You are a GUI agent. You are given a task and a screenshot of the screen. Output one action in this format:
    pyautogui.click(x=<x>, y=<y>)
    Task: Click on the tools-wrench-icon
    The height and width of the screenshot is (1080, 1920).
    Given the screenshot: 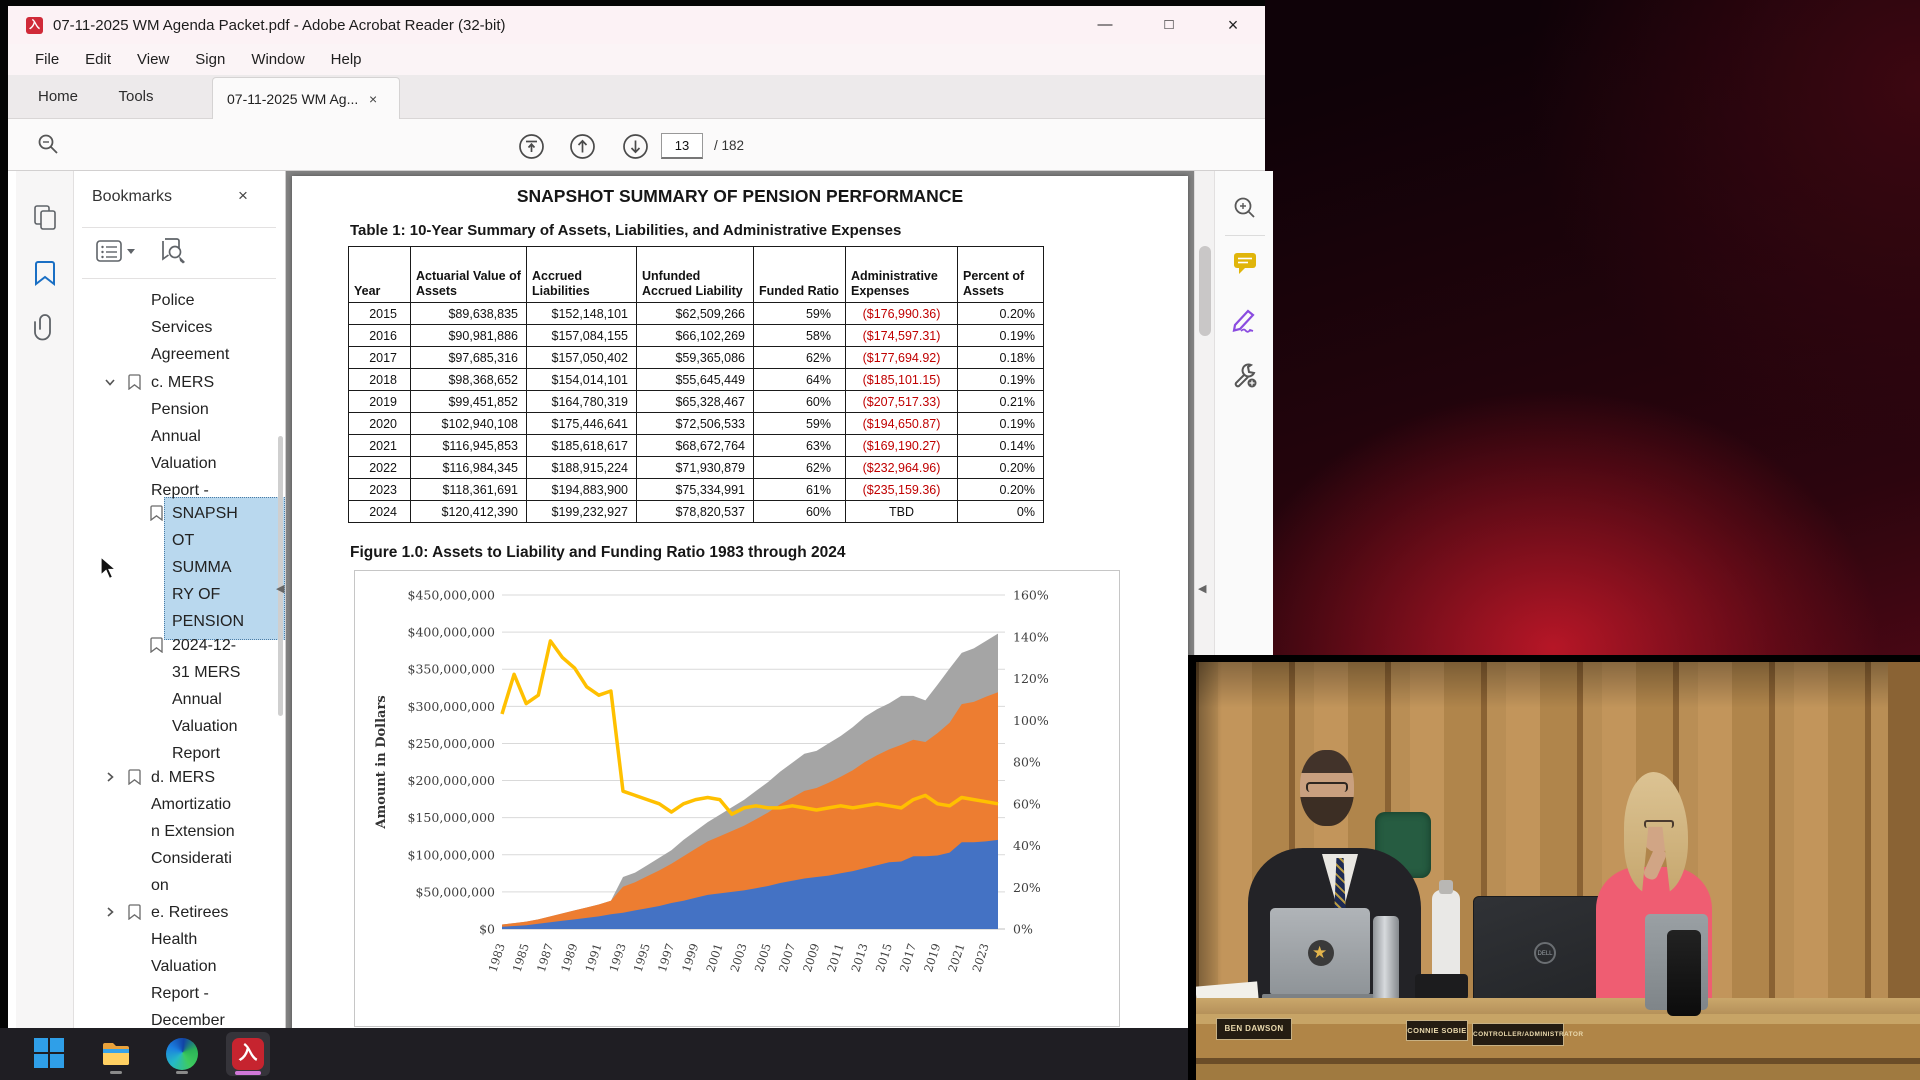 What is the action you would take?
    pyautogui.click(x=1245, y=375)
    